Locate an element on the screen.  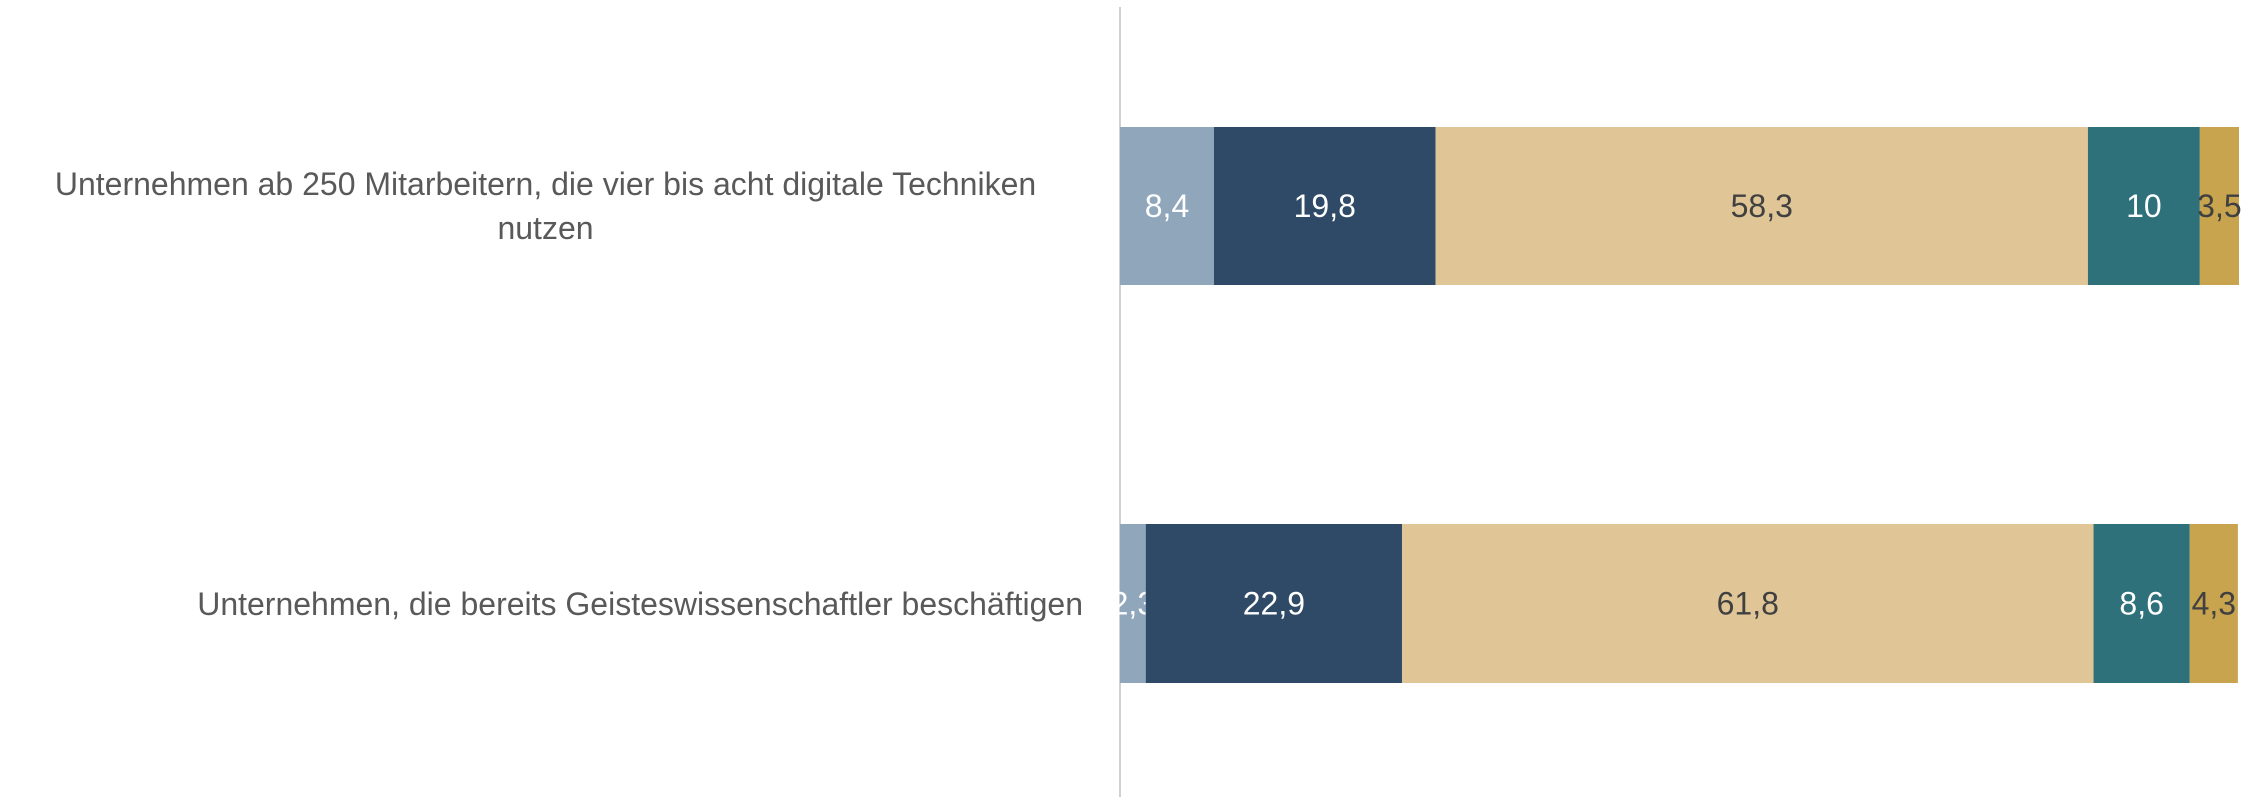
data-label: 10 is located at coordinates (2144, 206).